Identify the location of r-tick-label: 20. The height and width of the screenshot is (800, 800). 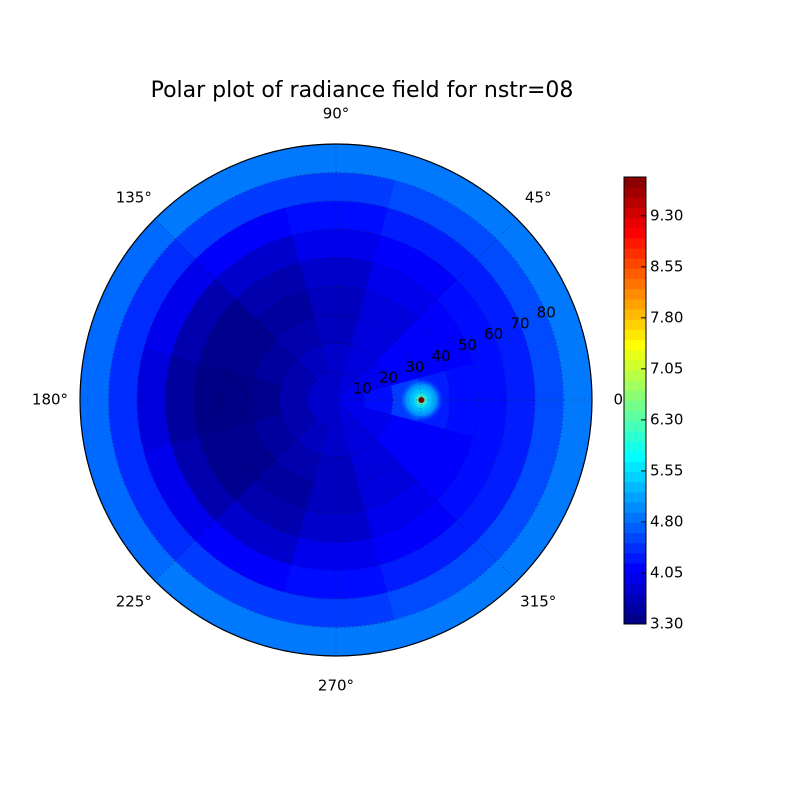
(388, 378).